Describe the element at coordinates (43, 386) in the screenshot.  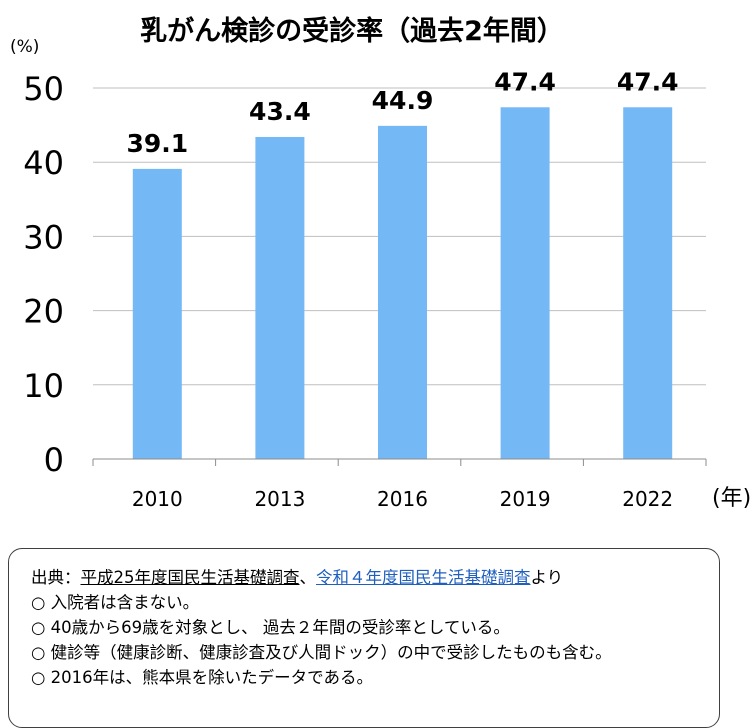
I see `y-tick-label: 10` at that location.